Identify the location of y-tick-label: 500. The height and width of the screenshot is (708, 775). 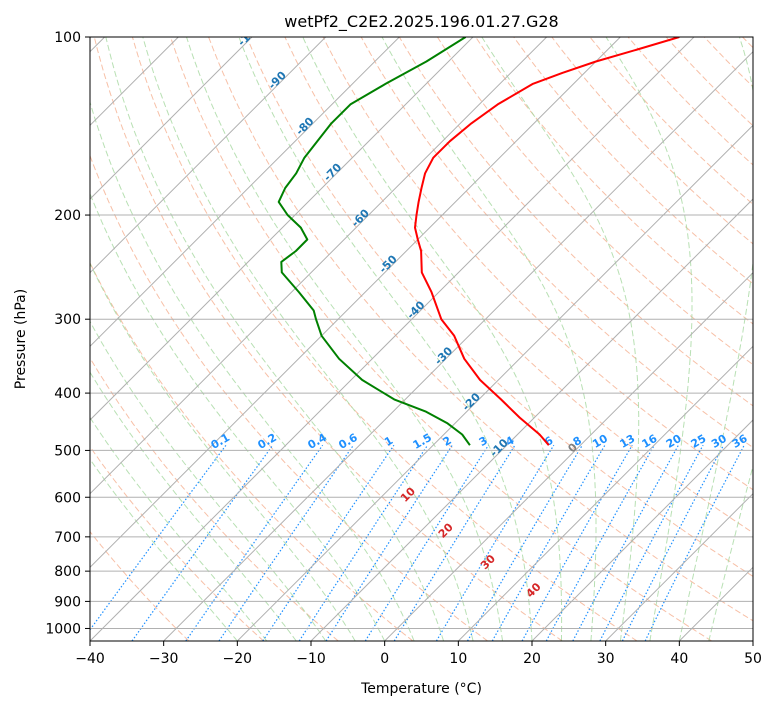
(67, 451).